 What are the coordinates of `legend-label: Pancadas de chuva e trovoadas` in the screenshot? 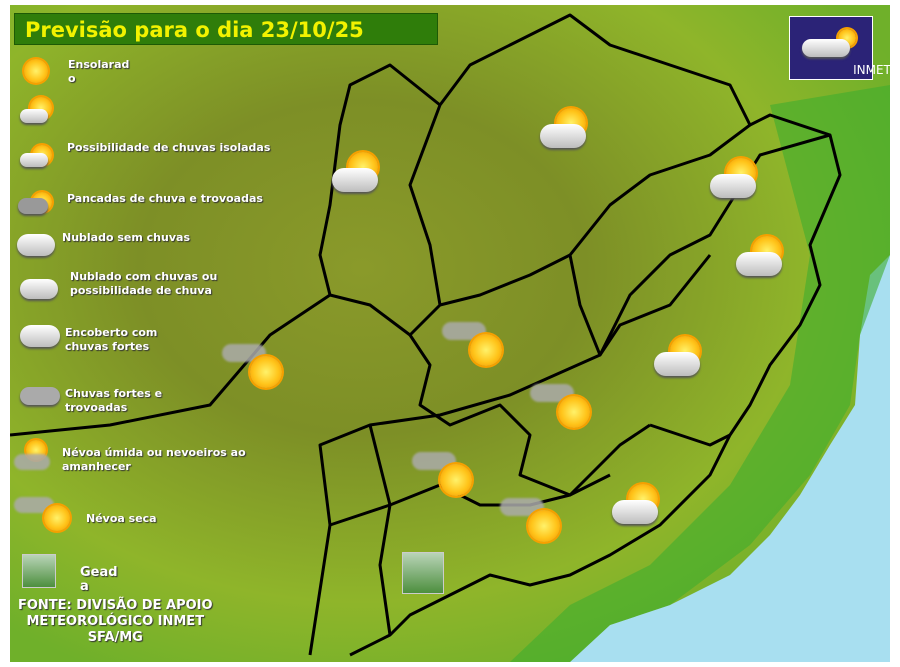 It's located at (165, 198).